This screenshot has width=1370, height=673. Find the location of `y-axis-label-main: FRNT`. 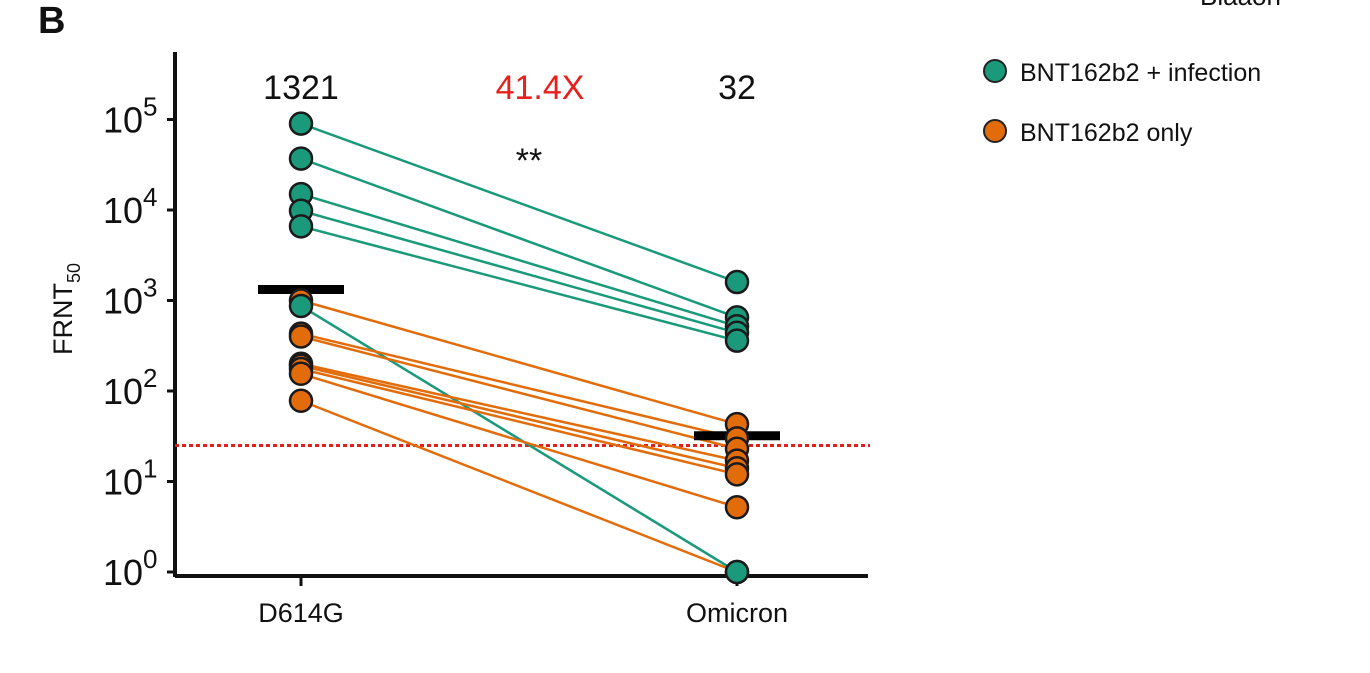

y-axis-label-main: FRNT is located at coordinates (63, 319).